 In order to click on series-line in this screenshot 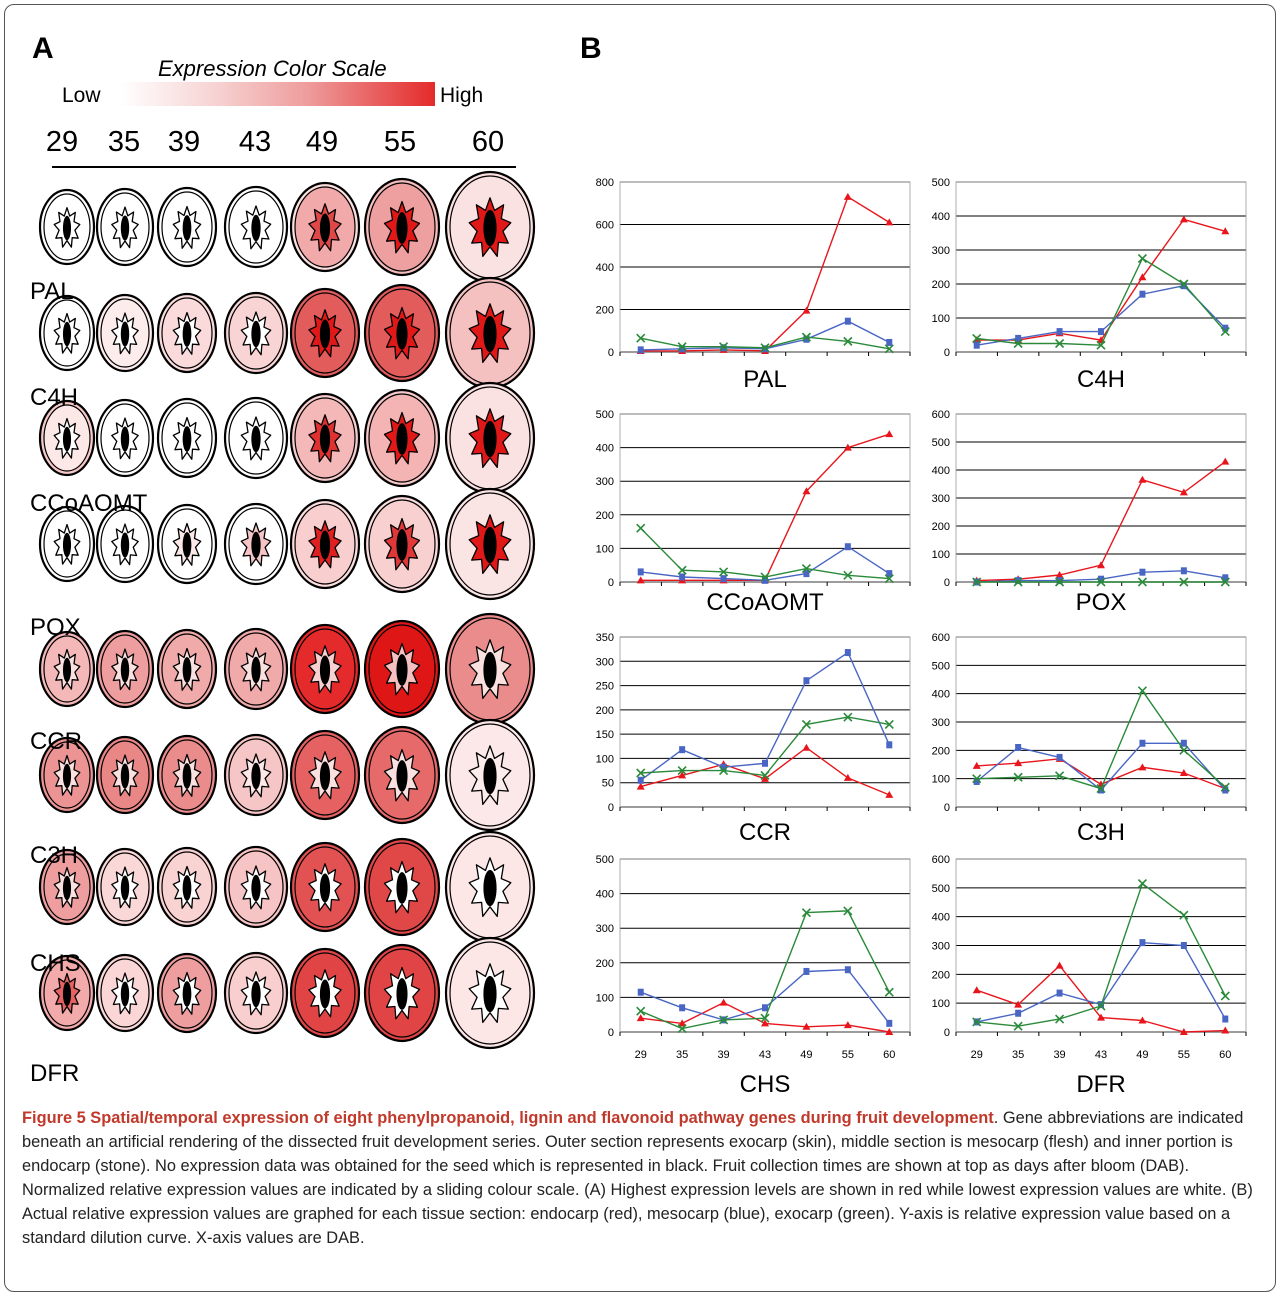, I will do `click(765, 553)`.